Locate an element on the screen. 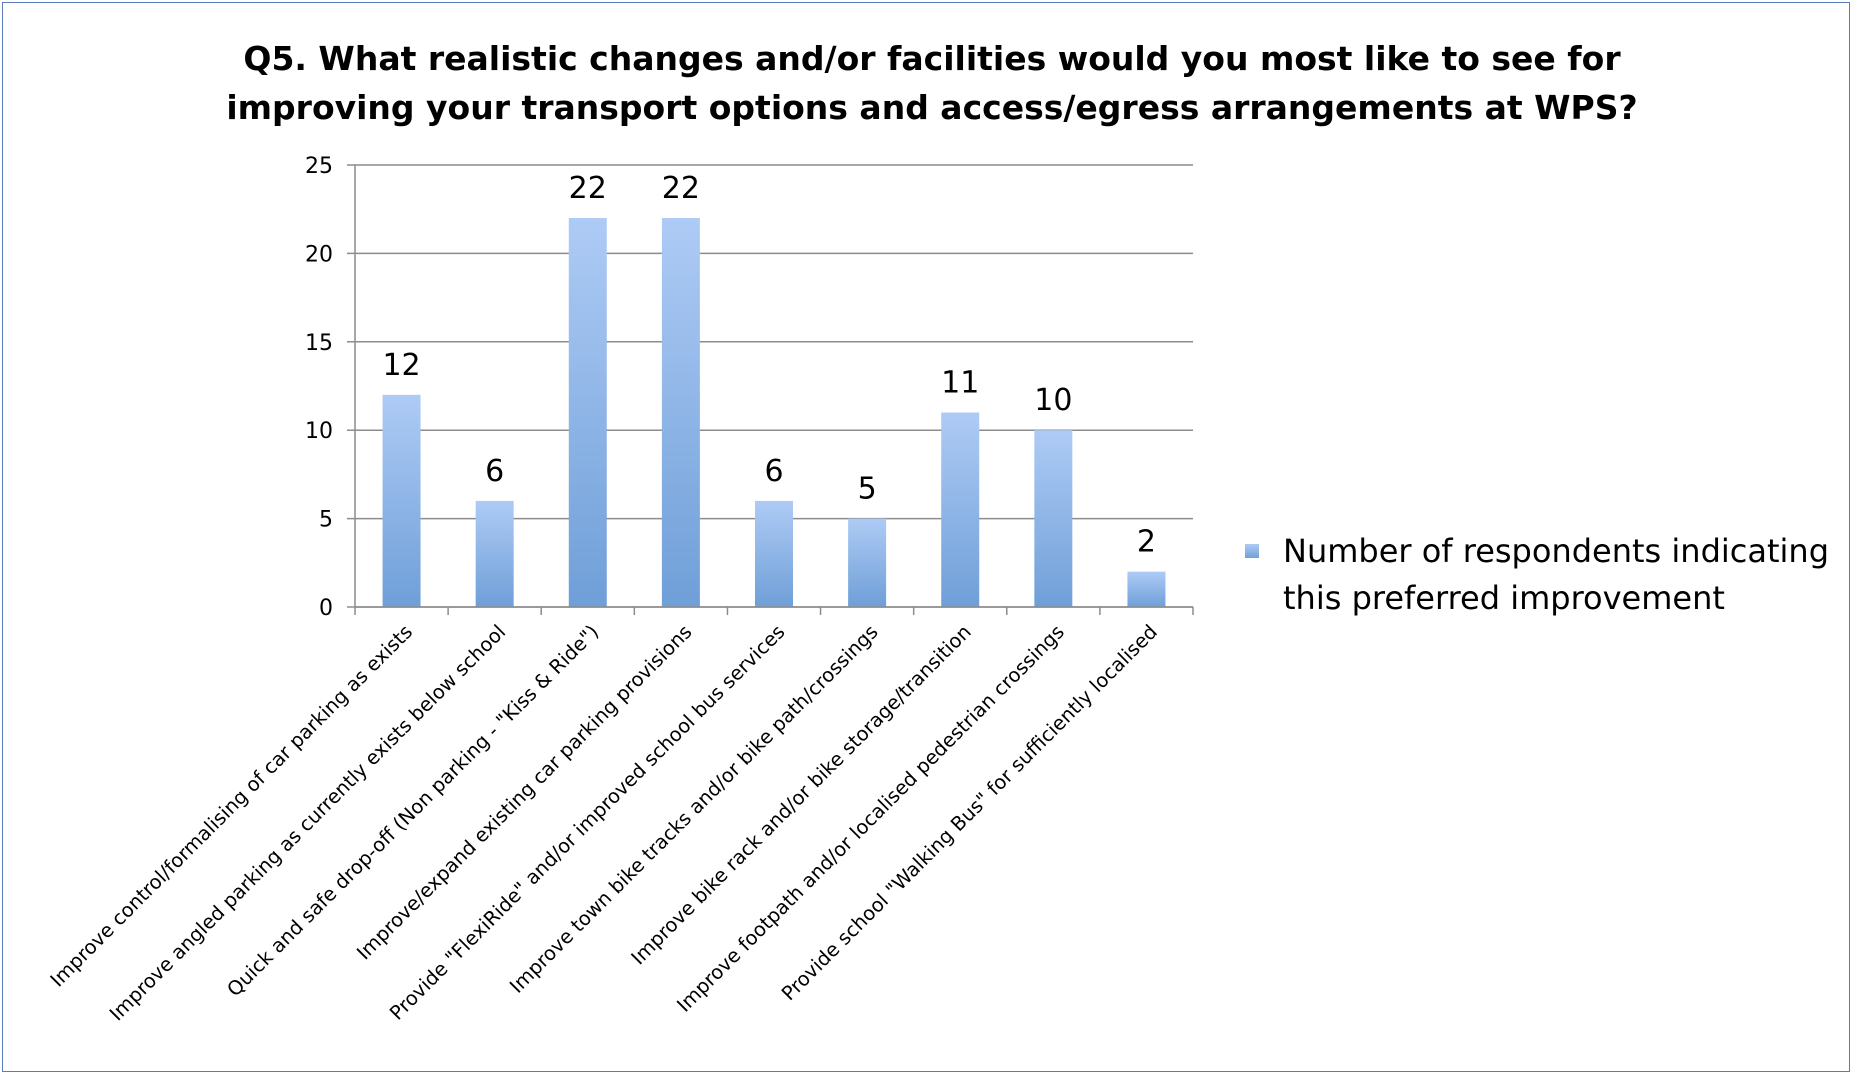 The height and width of the screenshot is (1076, 1854). y-tick-label: 20 is located at coordinates (319, 254).